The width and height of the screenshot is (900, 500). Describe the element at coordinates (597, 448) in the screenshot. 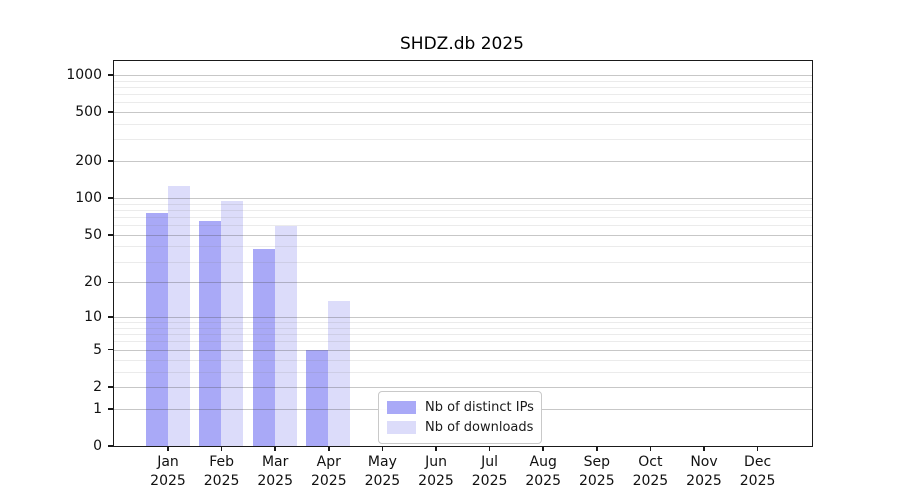

I see `x-tick-mark-sep` at that location.